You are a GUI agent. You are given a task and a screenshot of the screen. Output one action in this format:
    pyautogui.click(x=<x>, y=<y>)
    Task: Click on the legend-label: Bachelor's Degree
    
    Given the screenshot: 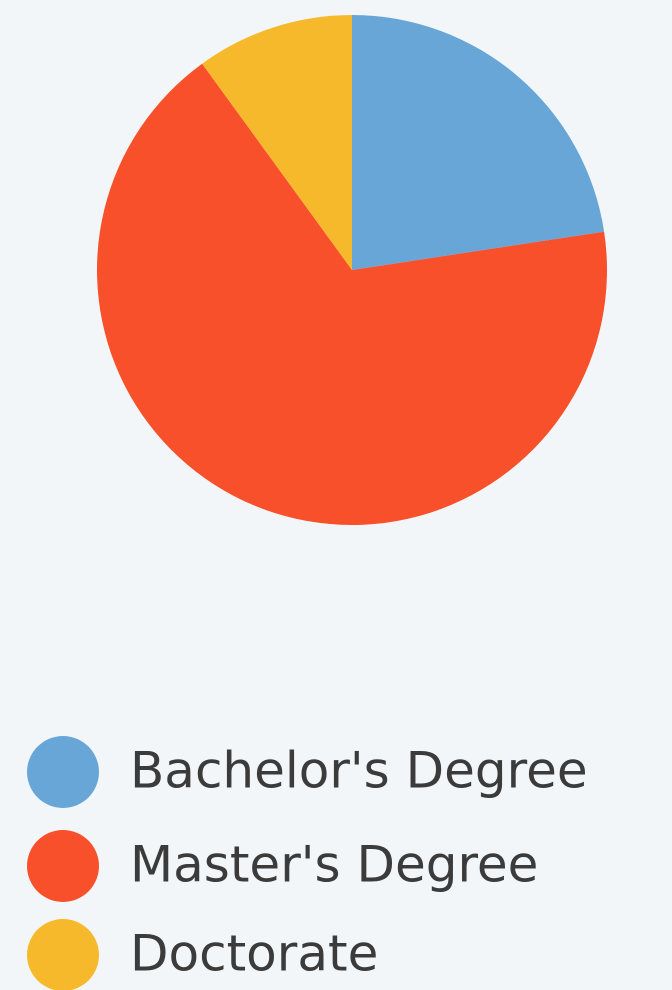 What is the action you would take?
    pyautogui.click(x=359, y=771)
    